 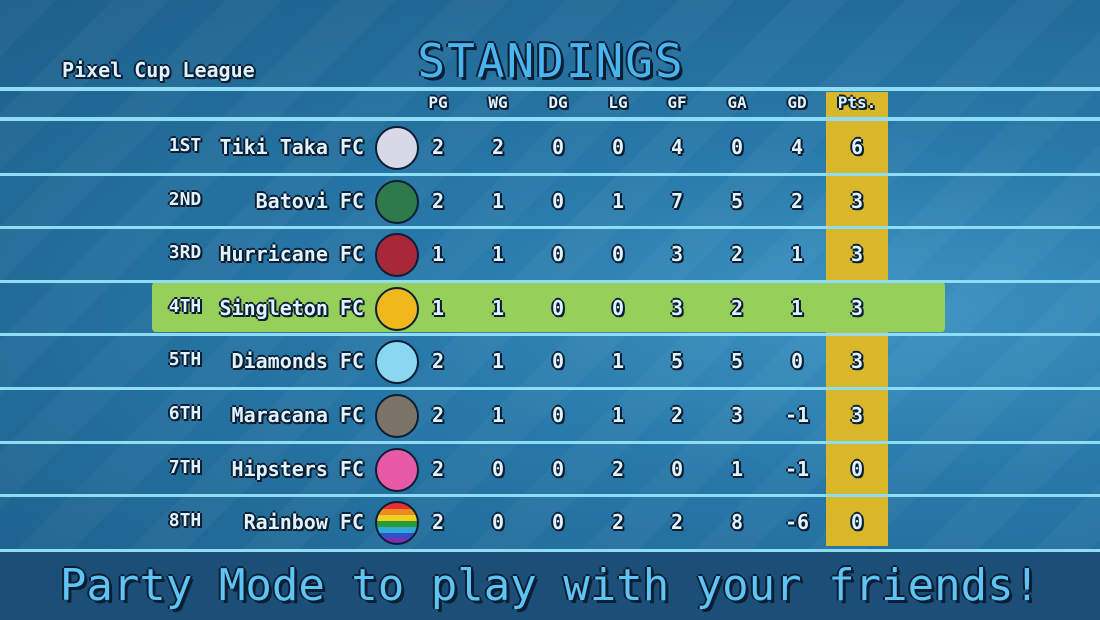 What do you see at coordinates (677, 200) in the screenshot?
I see `stat-gf: 7` at bounding box center [677, 200].